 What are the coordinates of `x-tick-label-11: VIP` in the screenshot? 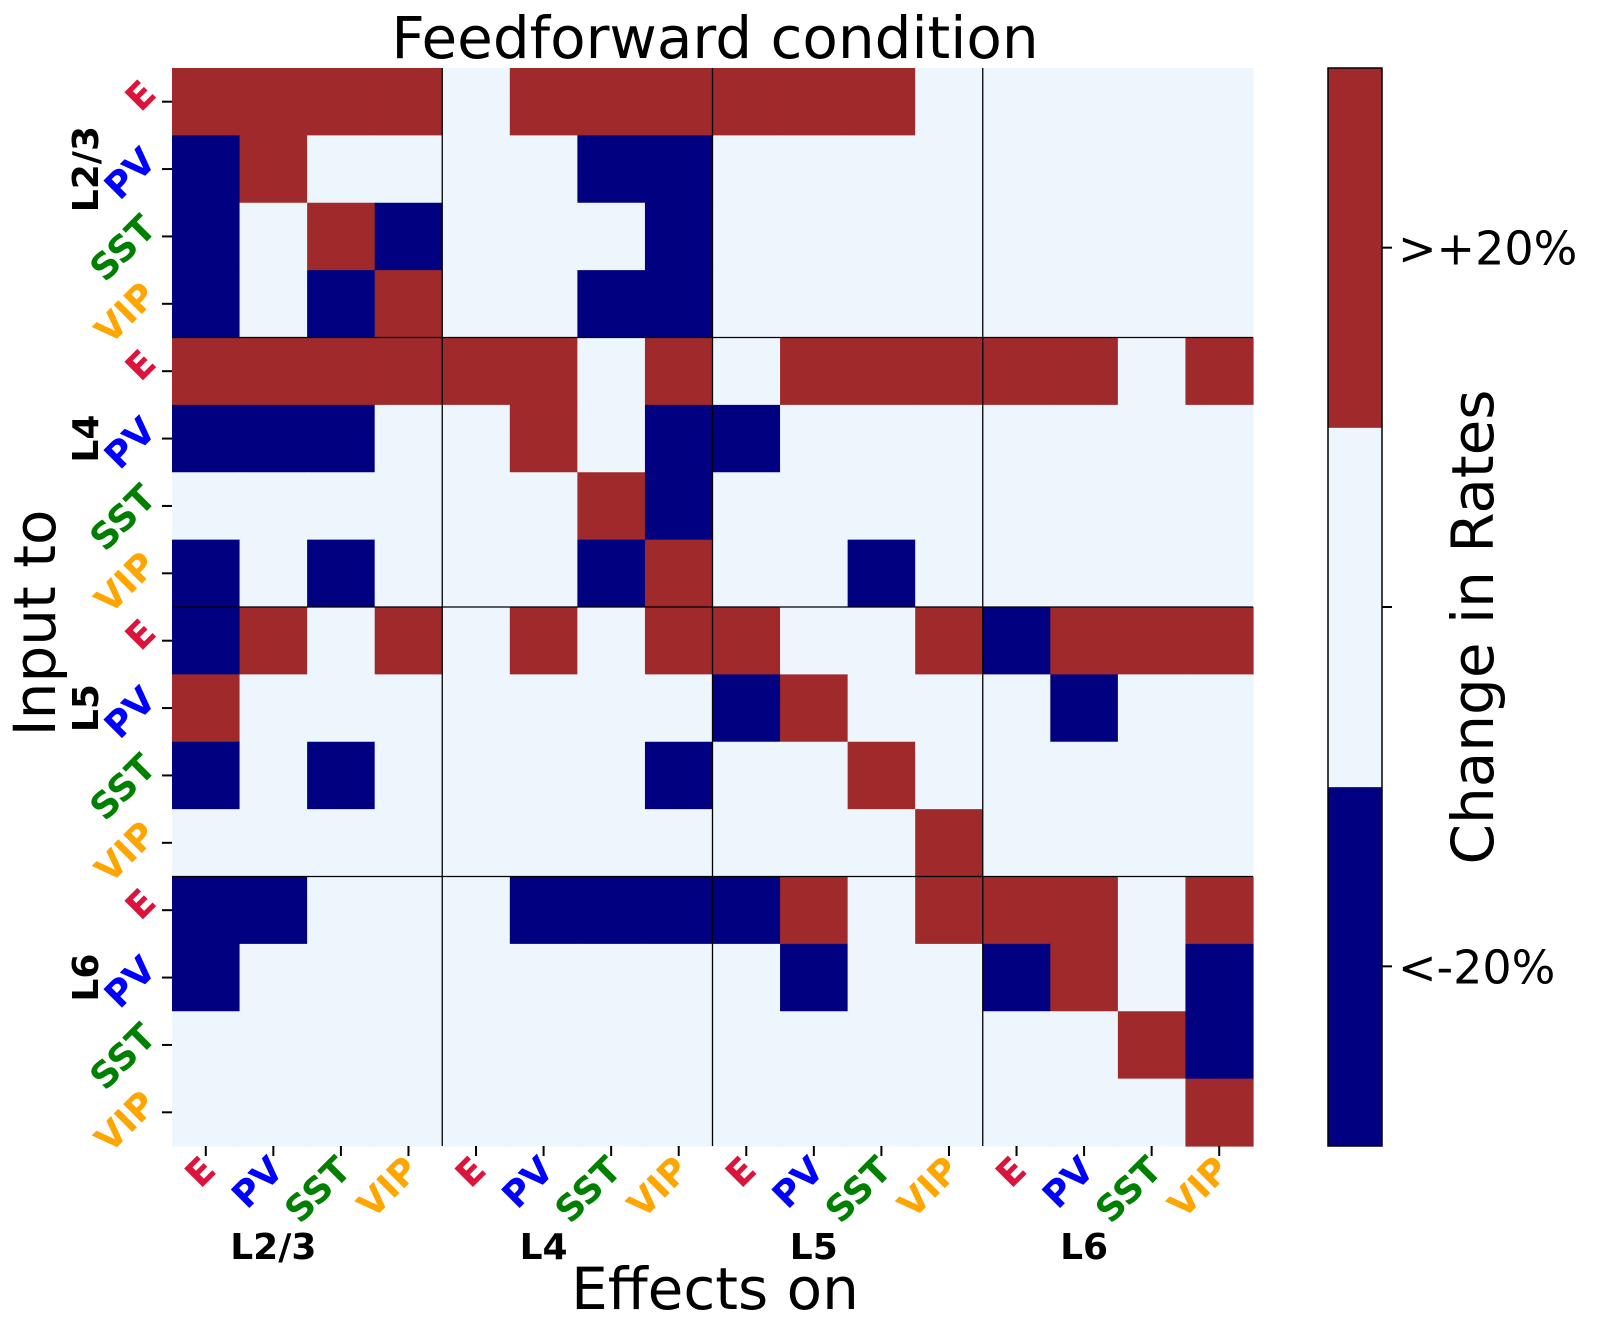 It's located at (929, 1187).